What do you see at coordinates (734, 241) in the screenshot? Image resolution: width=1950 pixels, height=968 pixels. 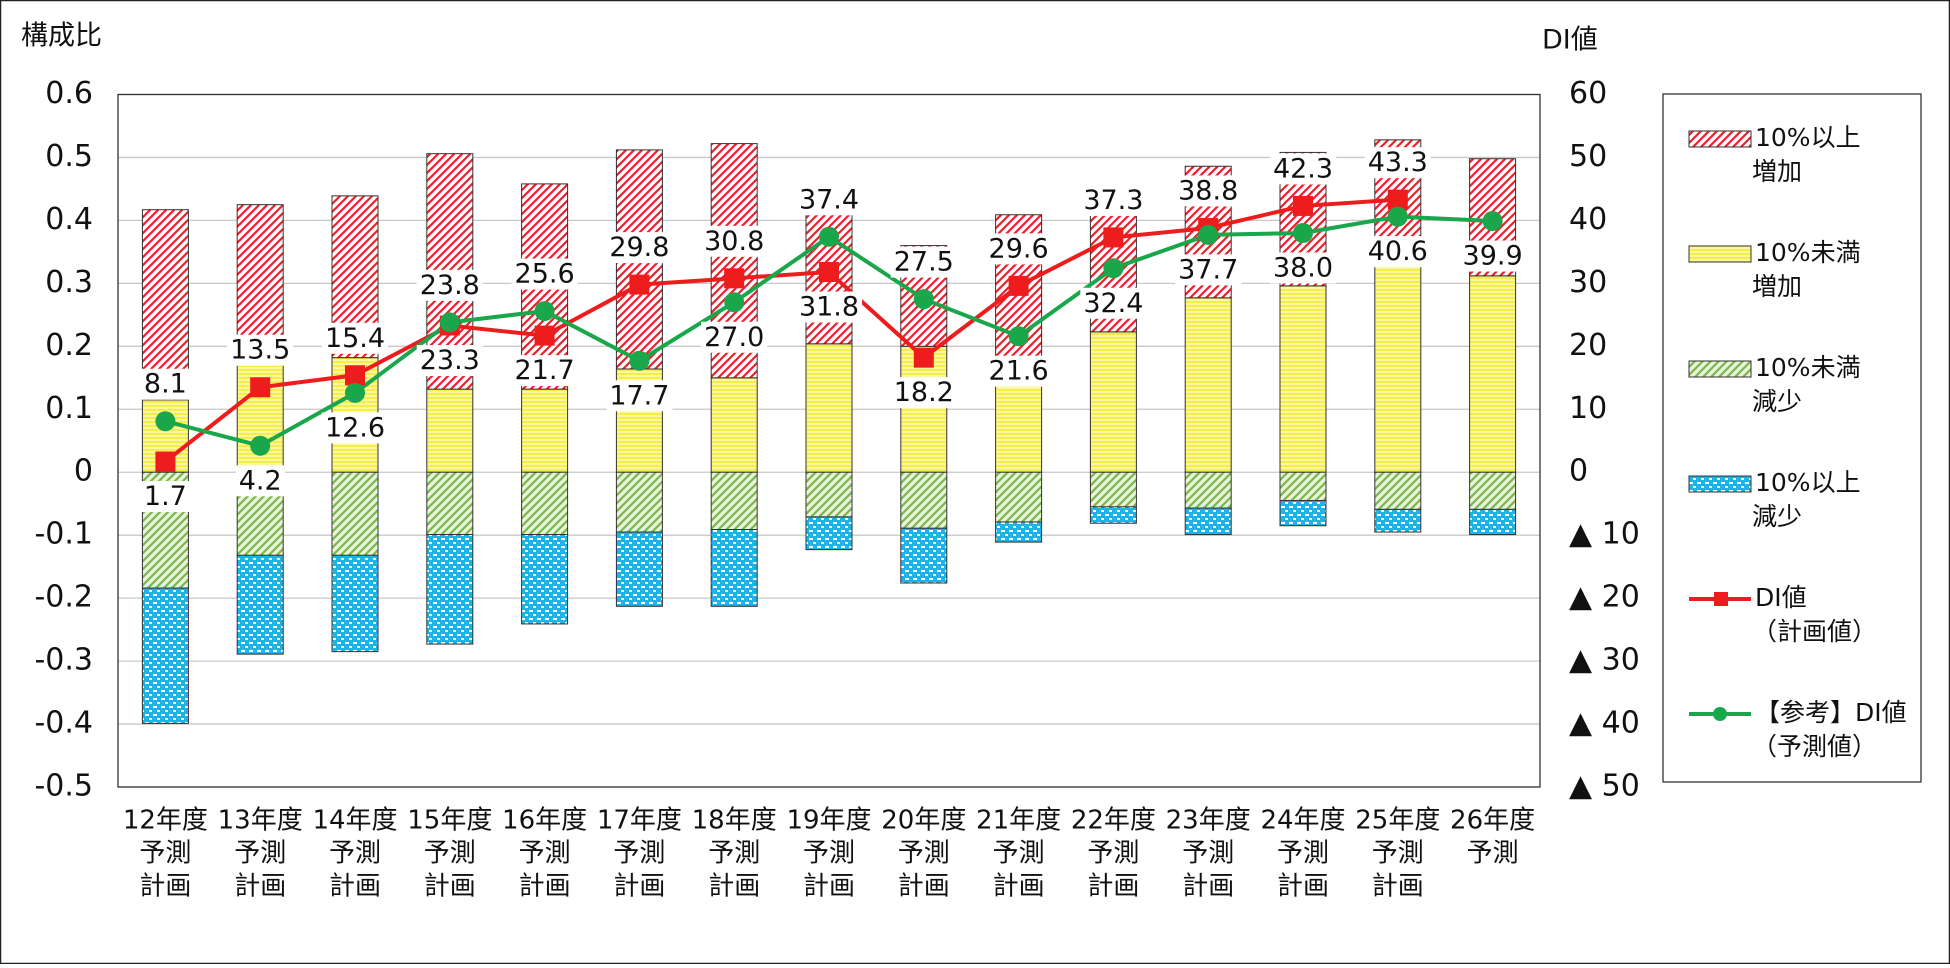 I see `value-label: 30.8` at bounding box center [734, 241].